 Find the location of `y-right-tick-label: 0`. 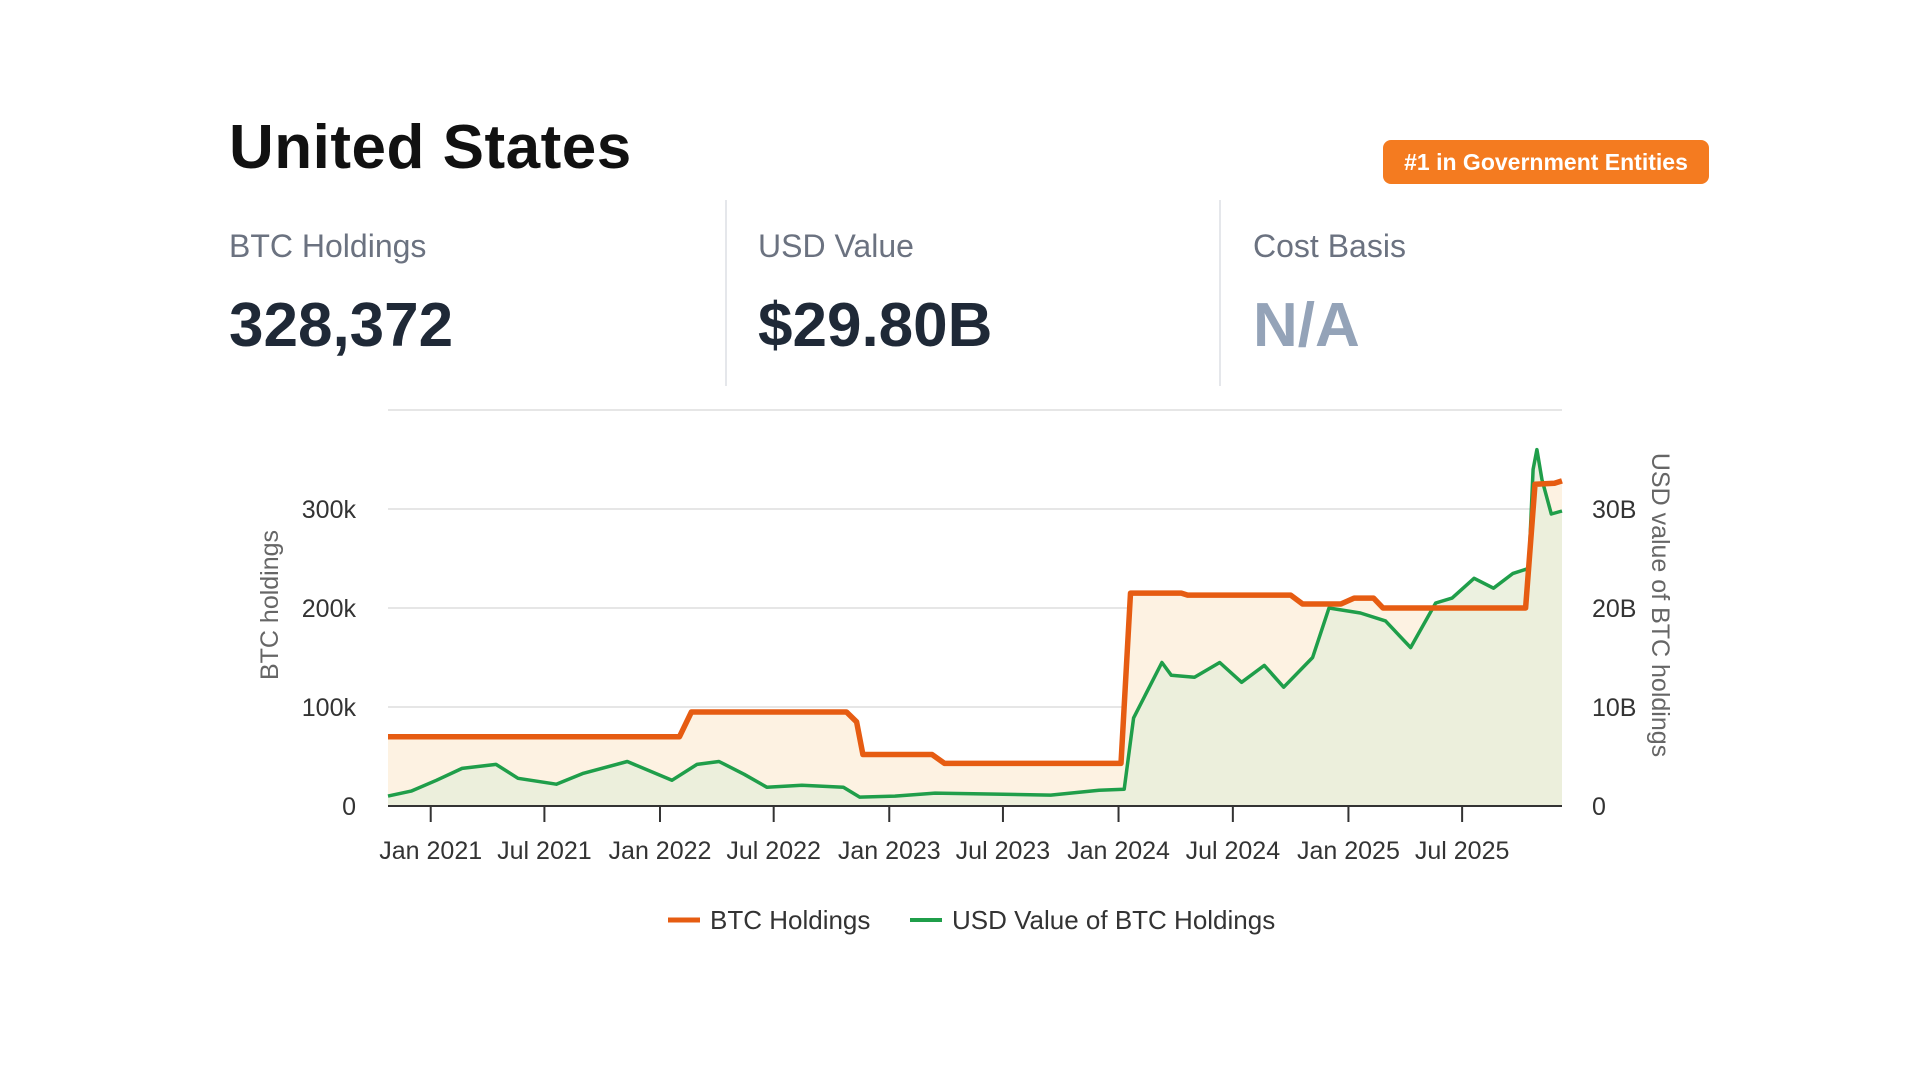

y-right-tick-label: 0 is located at coordinates (1599, 807).